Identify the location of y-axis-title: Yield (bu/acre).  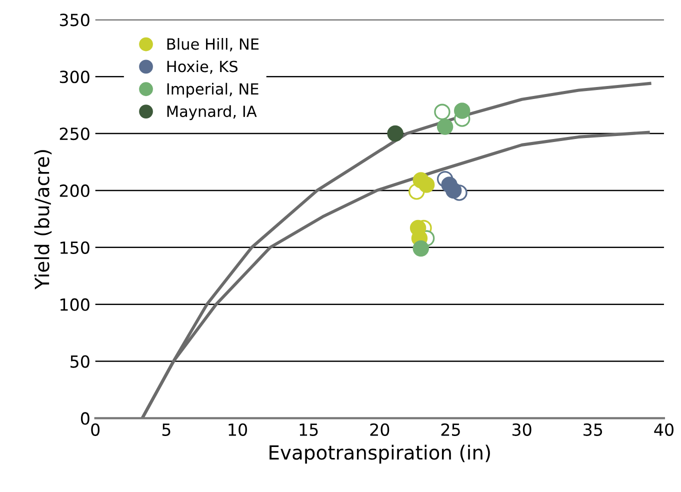
(43, 220).